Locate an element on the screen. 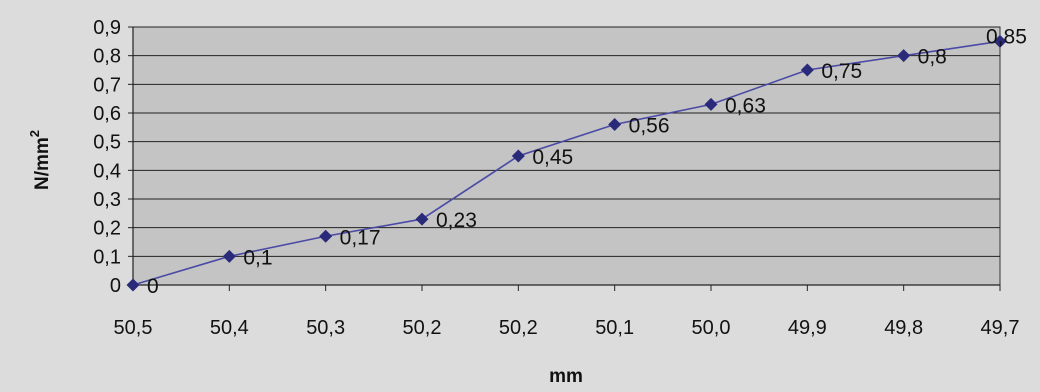  y-tick-label: 0,7 is located at coordinates (107, 85).